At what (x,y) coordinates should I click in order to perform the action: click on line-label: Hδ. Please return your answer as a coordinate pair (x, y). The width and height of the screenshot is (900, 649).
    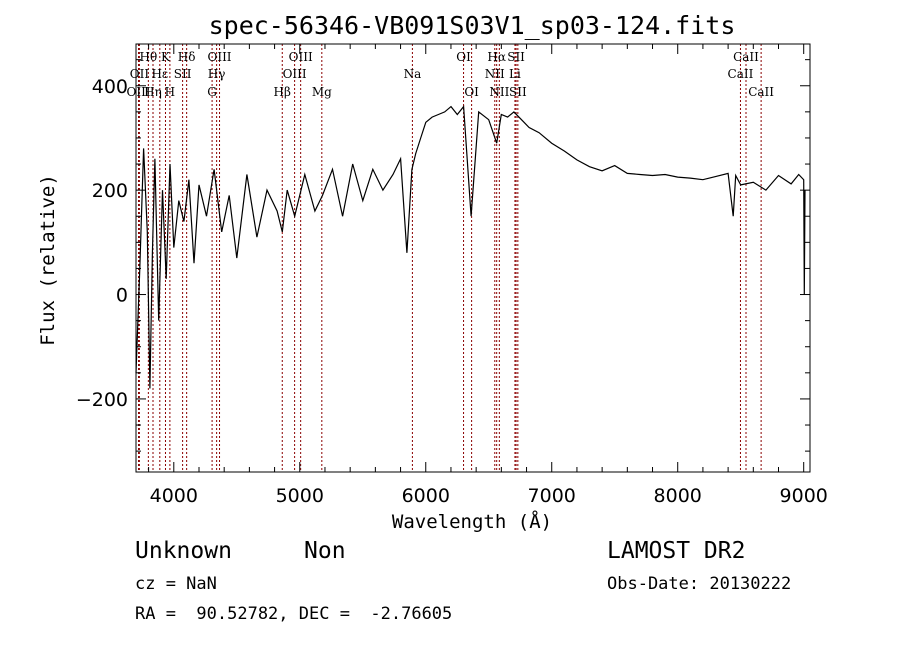
    Looking at the image, I should click on (187, 57).